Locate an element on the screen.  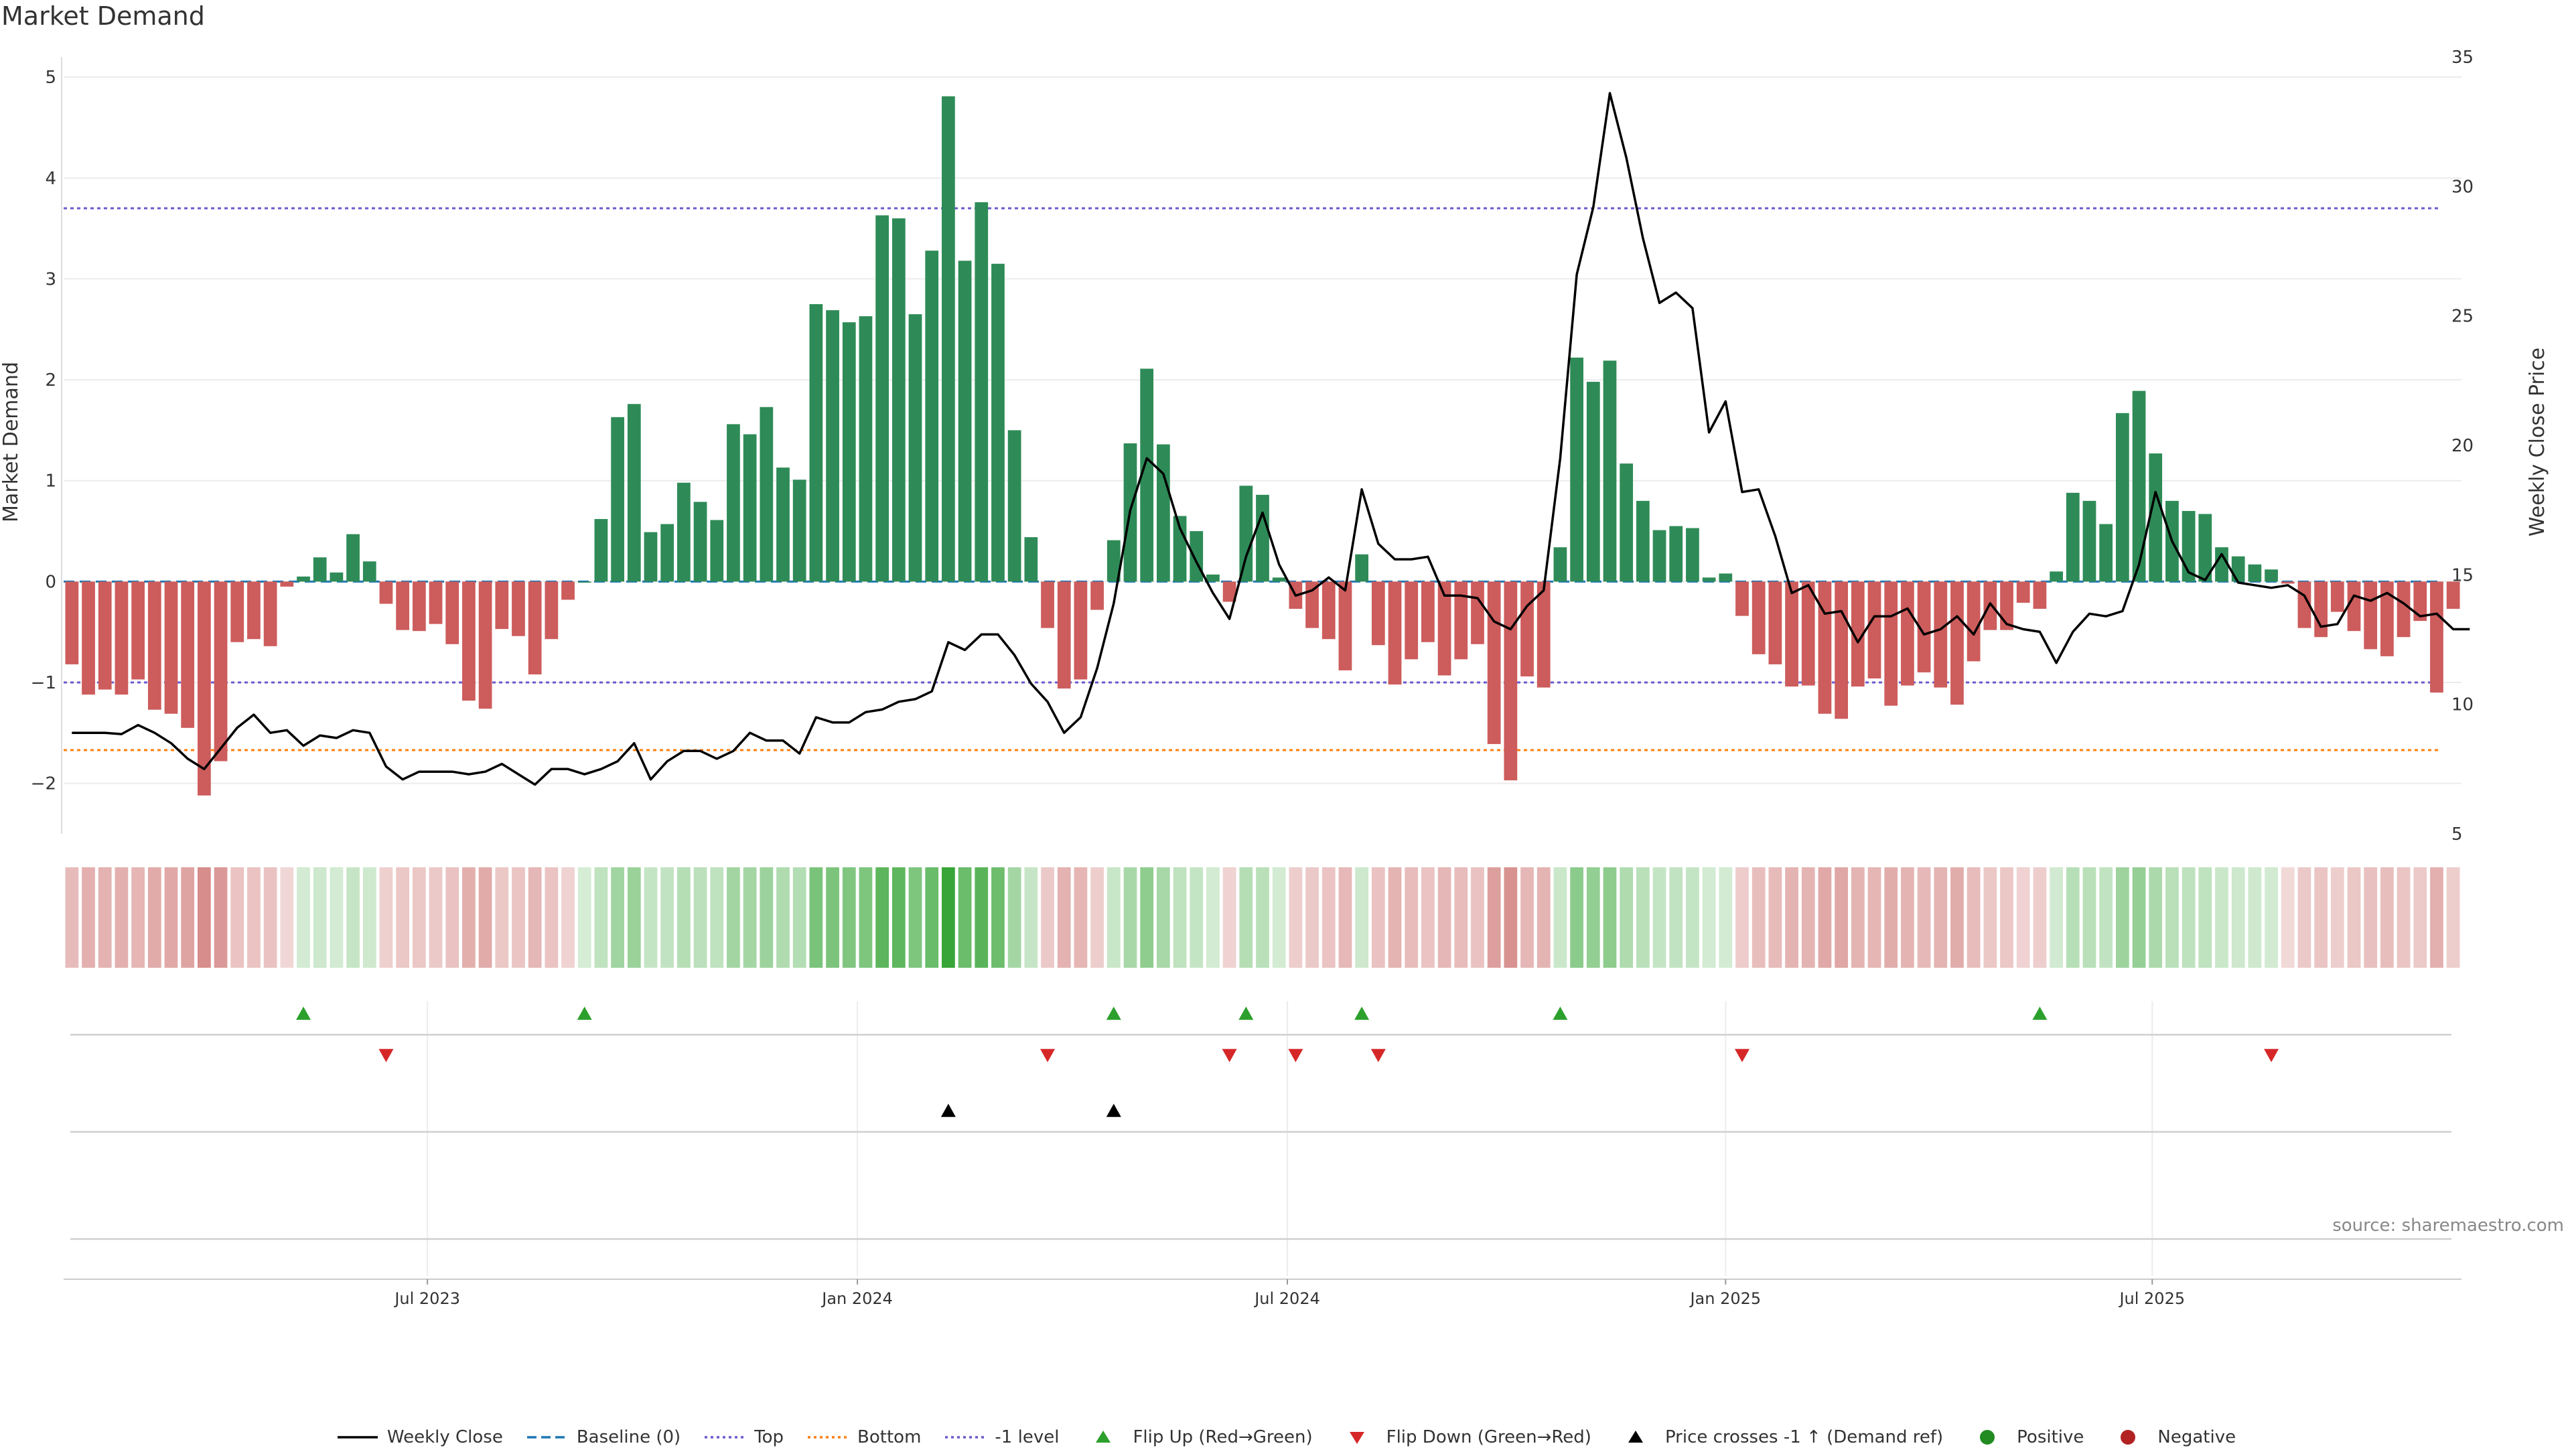
legend-item: Top is located at coordinates (743, 1437).